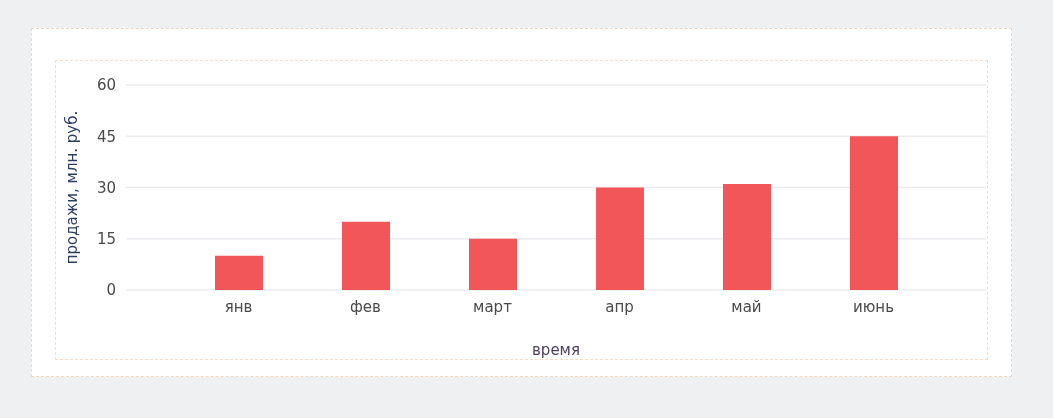  I want to click on y-tick-label: 30, so click(106, 187).